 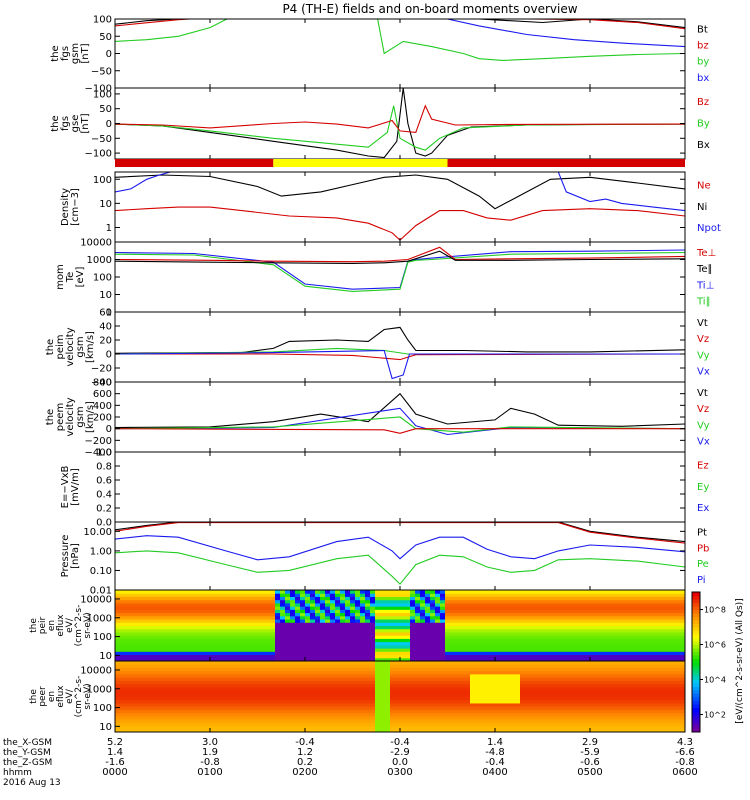 What do you see at coordinates (55, 53) in the screenshot?
I see `ylabel-line: the` at bounding box center [55, 53].